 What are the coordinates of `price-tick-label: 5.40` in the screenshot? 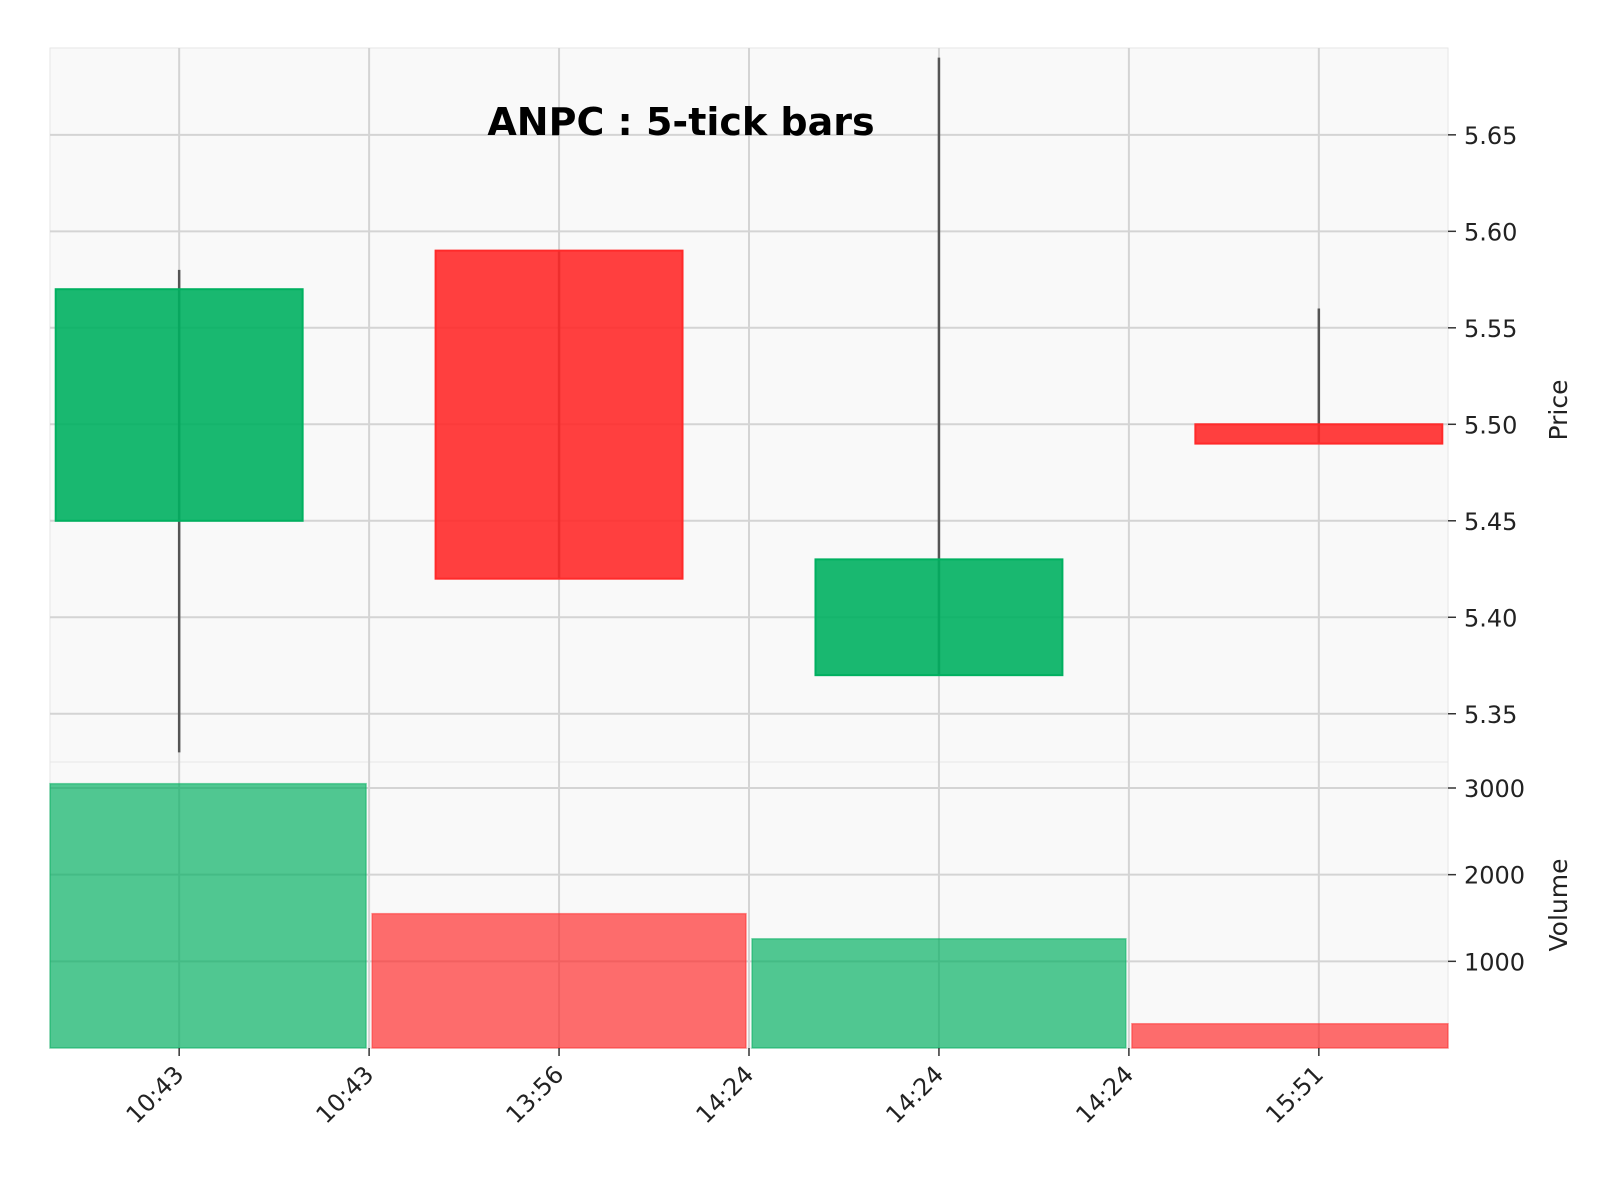 It's located at (1490, 618).